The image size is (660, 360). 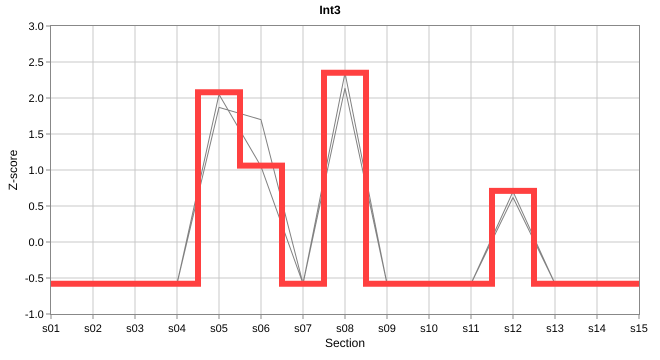 What do you see at coordinates (597, 329) in the screenshot?
I see `x-tick-label: s14` at bounding box center [597, 329].